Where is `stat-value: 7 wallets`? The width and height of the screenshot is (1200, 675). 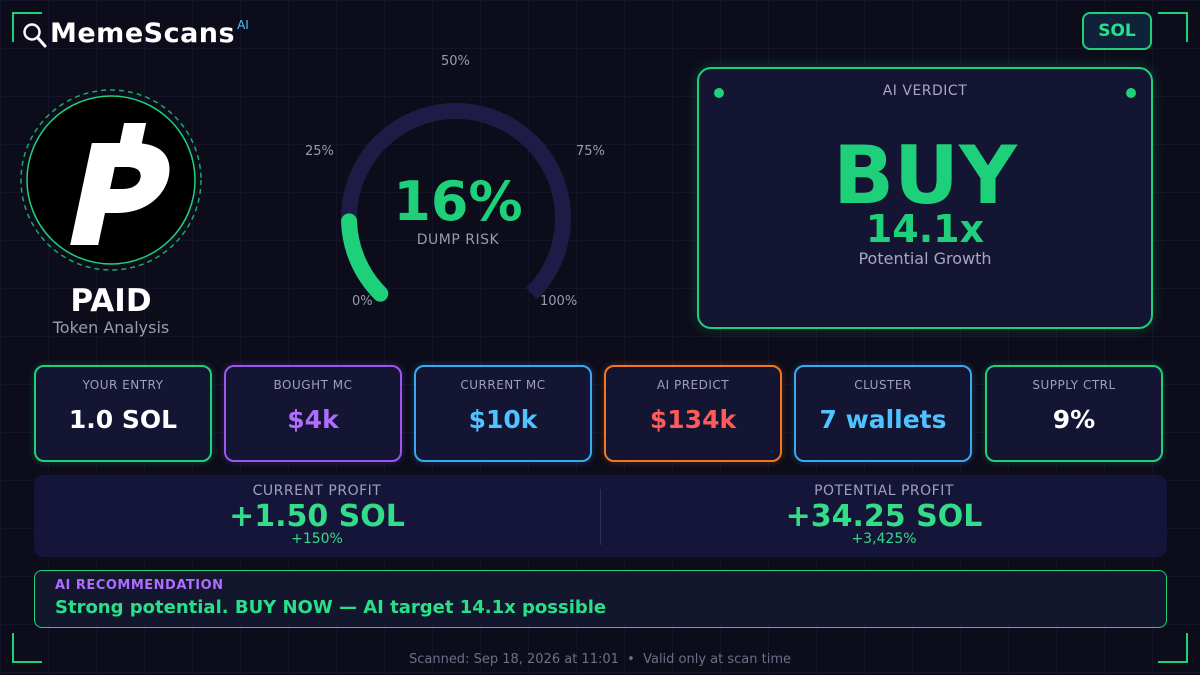
stat-value: 7 wallets is located at coordinates (883, 419).